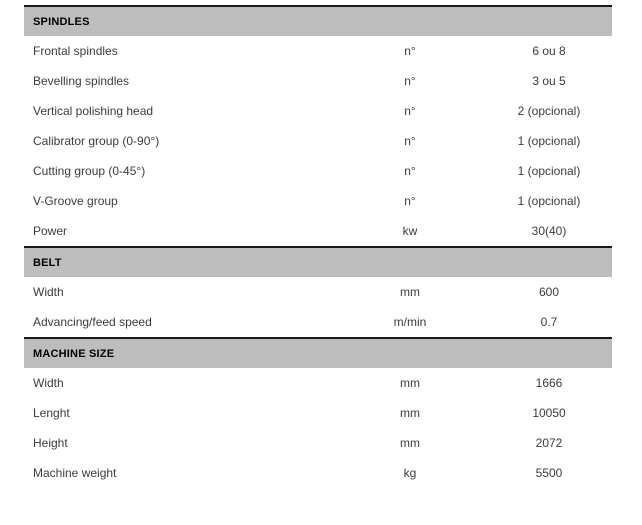  I want to click on spec-label: Bevelling spindles, so click(81, 81).